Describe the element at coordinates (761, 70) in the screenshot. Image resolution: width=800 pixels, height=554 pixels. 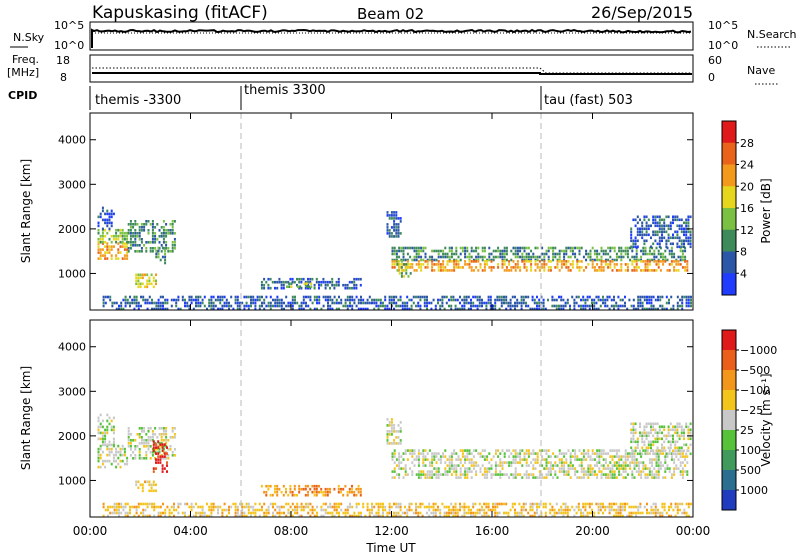
I see `nave-label: Nave` at that location.